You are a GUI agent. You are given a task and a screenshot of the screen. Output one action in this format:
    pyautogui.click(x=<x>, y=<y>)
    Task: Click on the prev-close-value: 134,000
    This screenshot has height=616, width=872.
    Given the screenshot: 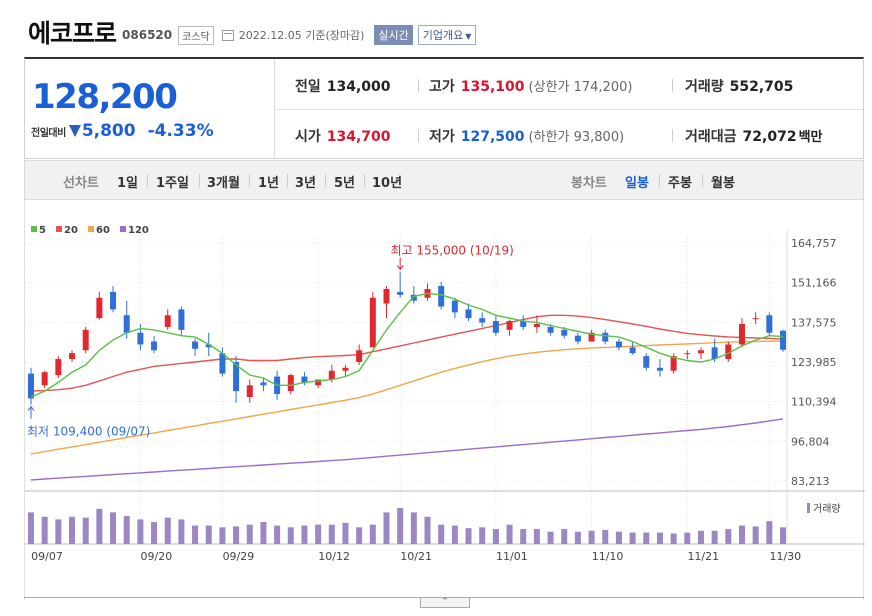 What is the action you would take?
    pyautogui.click(x=358, y=87)
    